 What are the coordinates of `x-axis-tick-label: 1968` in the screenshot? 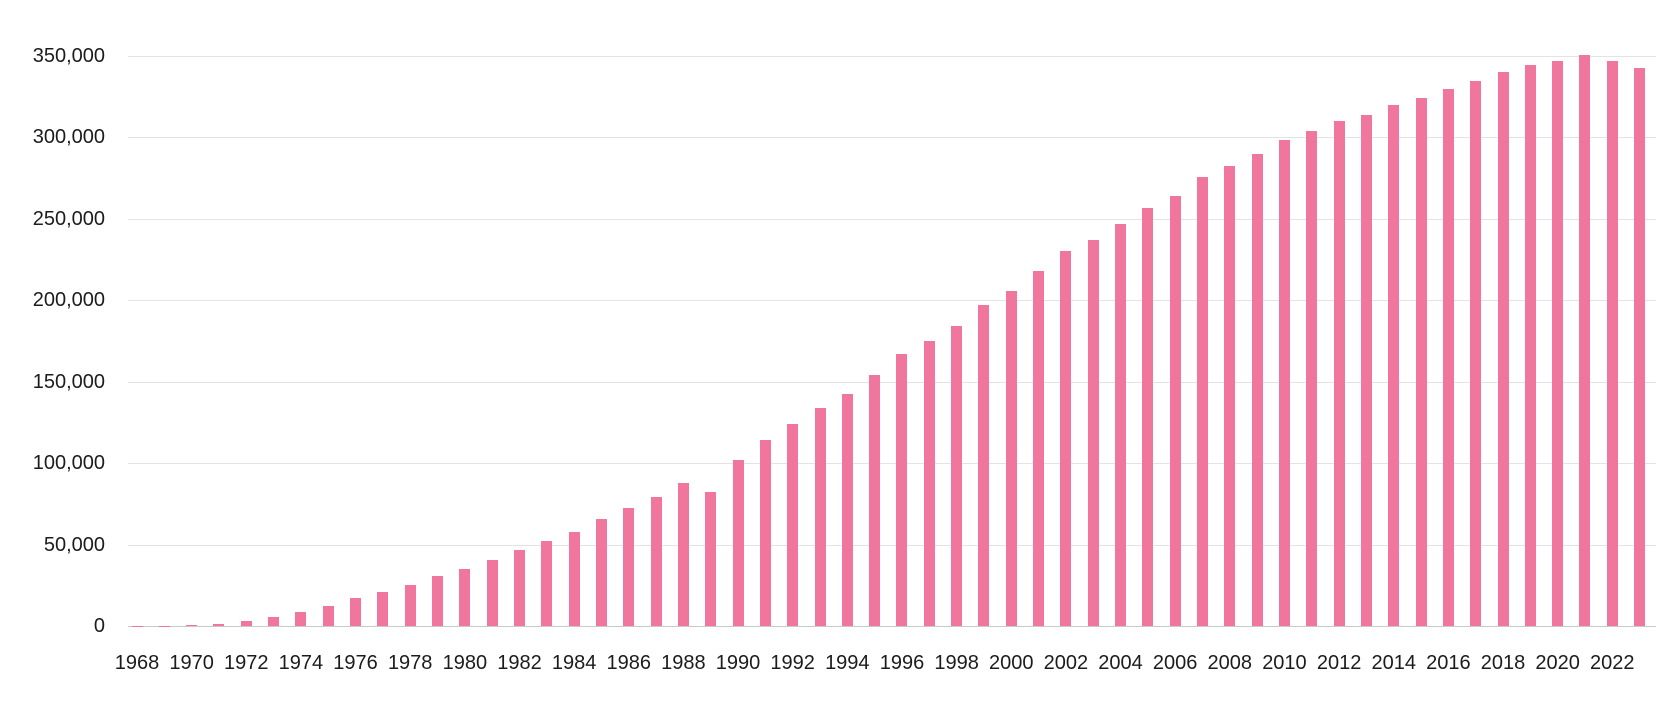 It's located at (137, 663).